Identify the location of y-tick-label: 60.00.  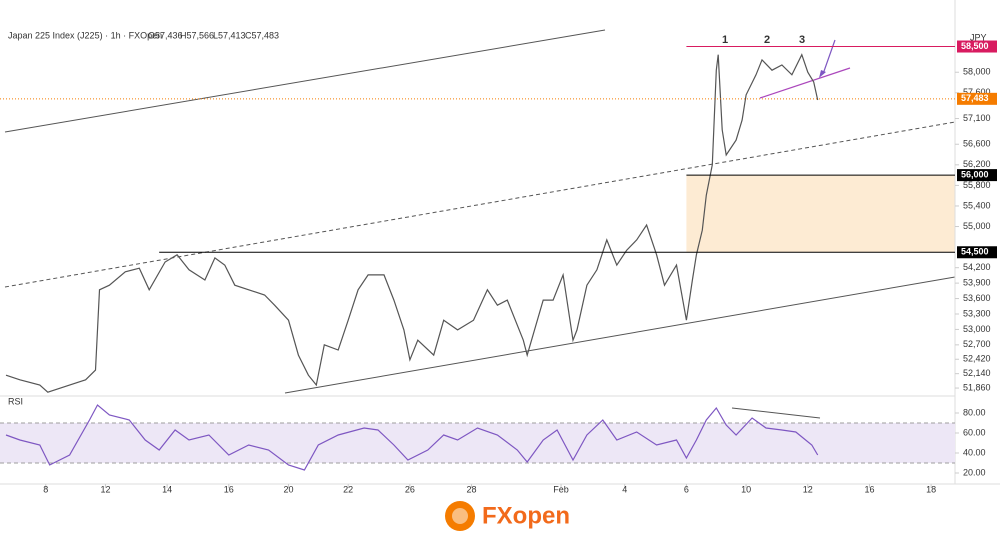
(974, 432).